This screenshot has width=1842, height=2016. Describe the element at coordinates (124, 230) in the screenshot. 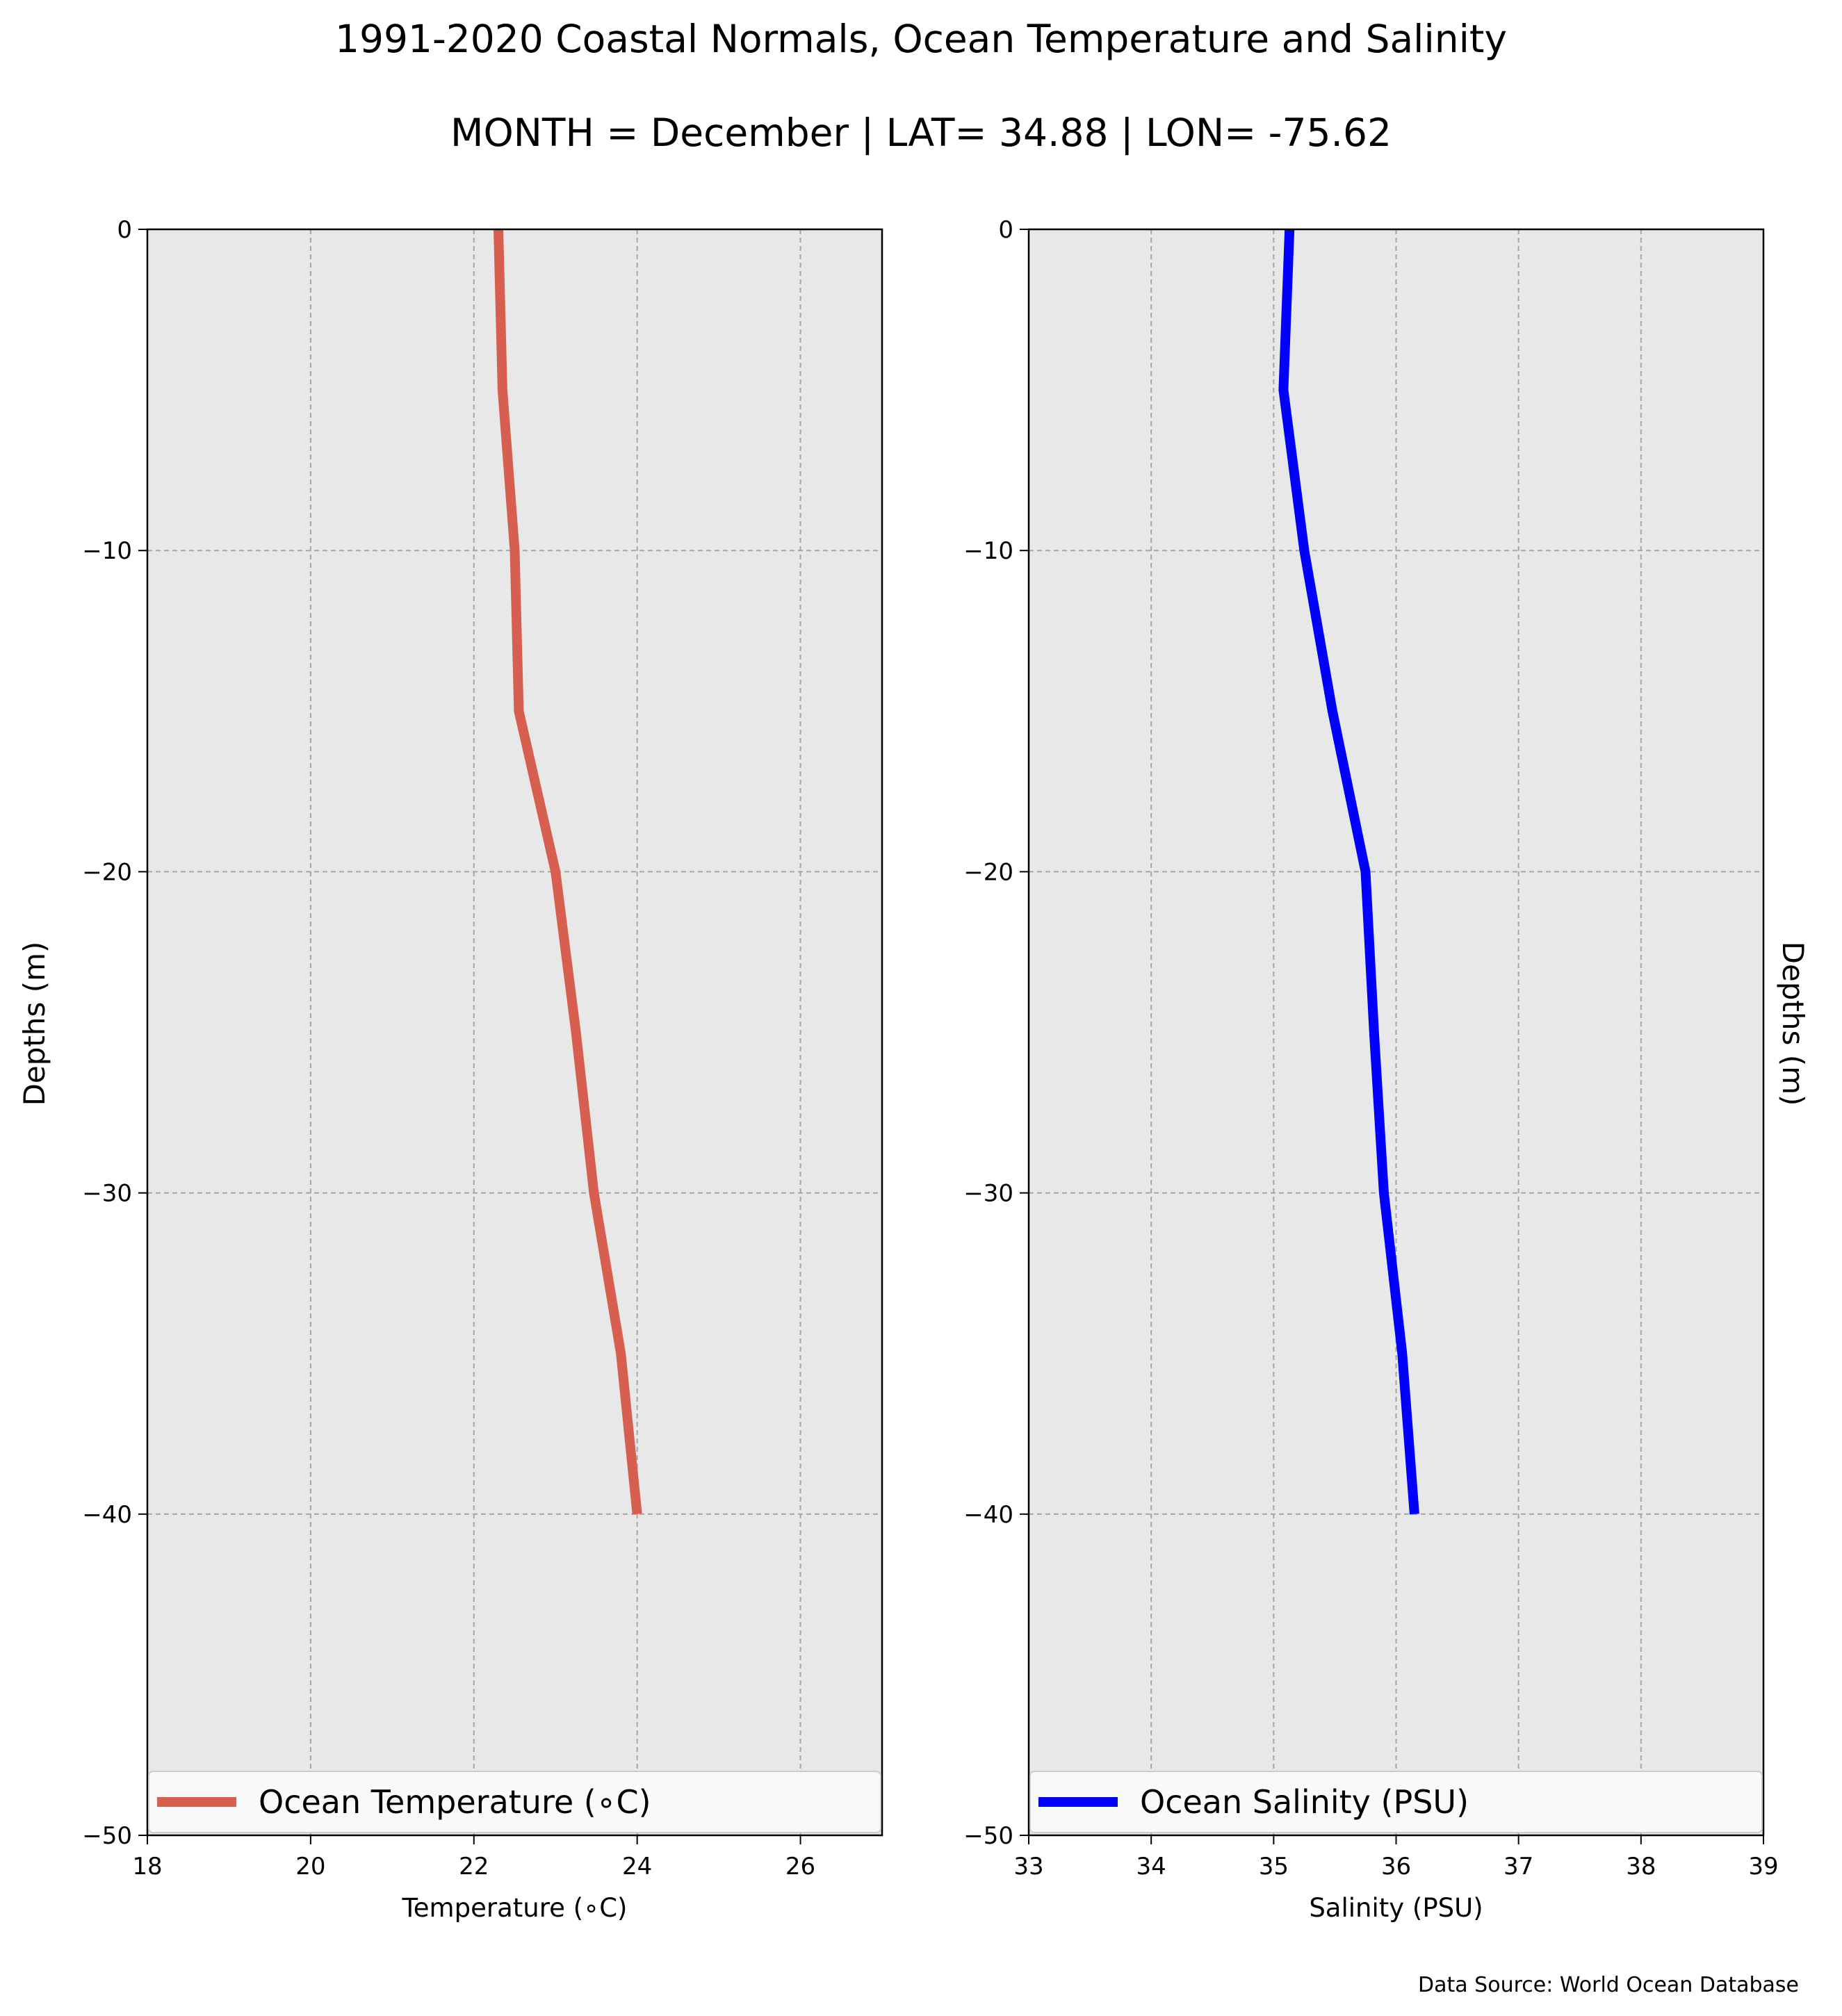

I see `temperature-y-tick-label: 0` at that location.